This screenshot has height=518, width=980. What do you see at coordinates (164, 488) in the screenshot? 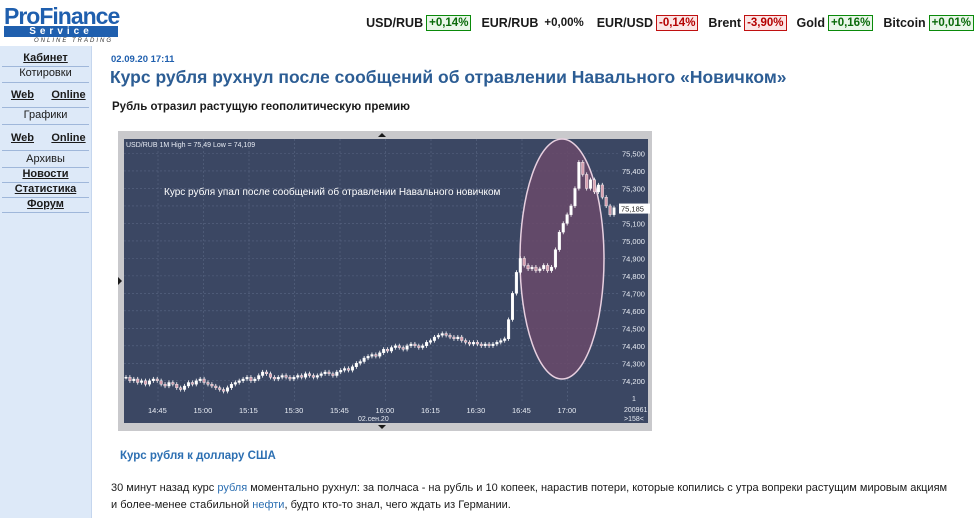
I see `body-text-part: 30 минут назад курс` at bounding box center [164, 488].